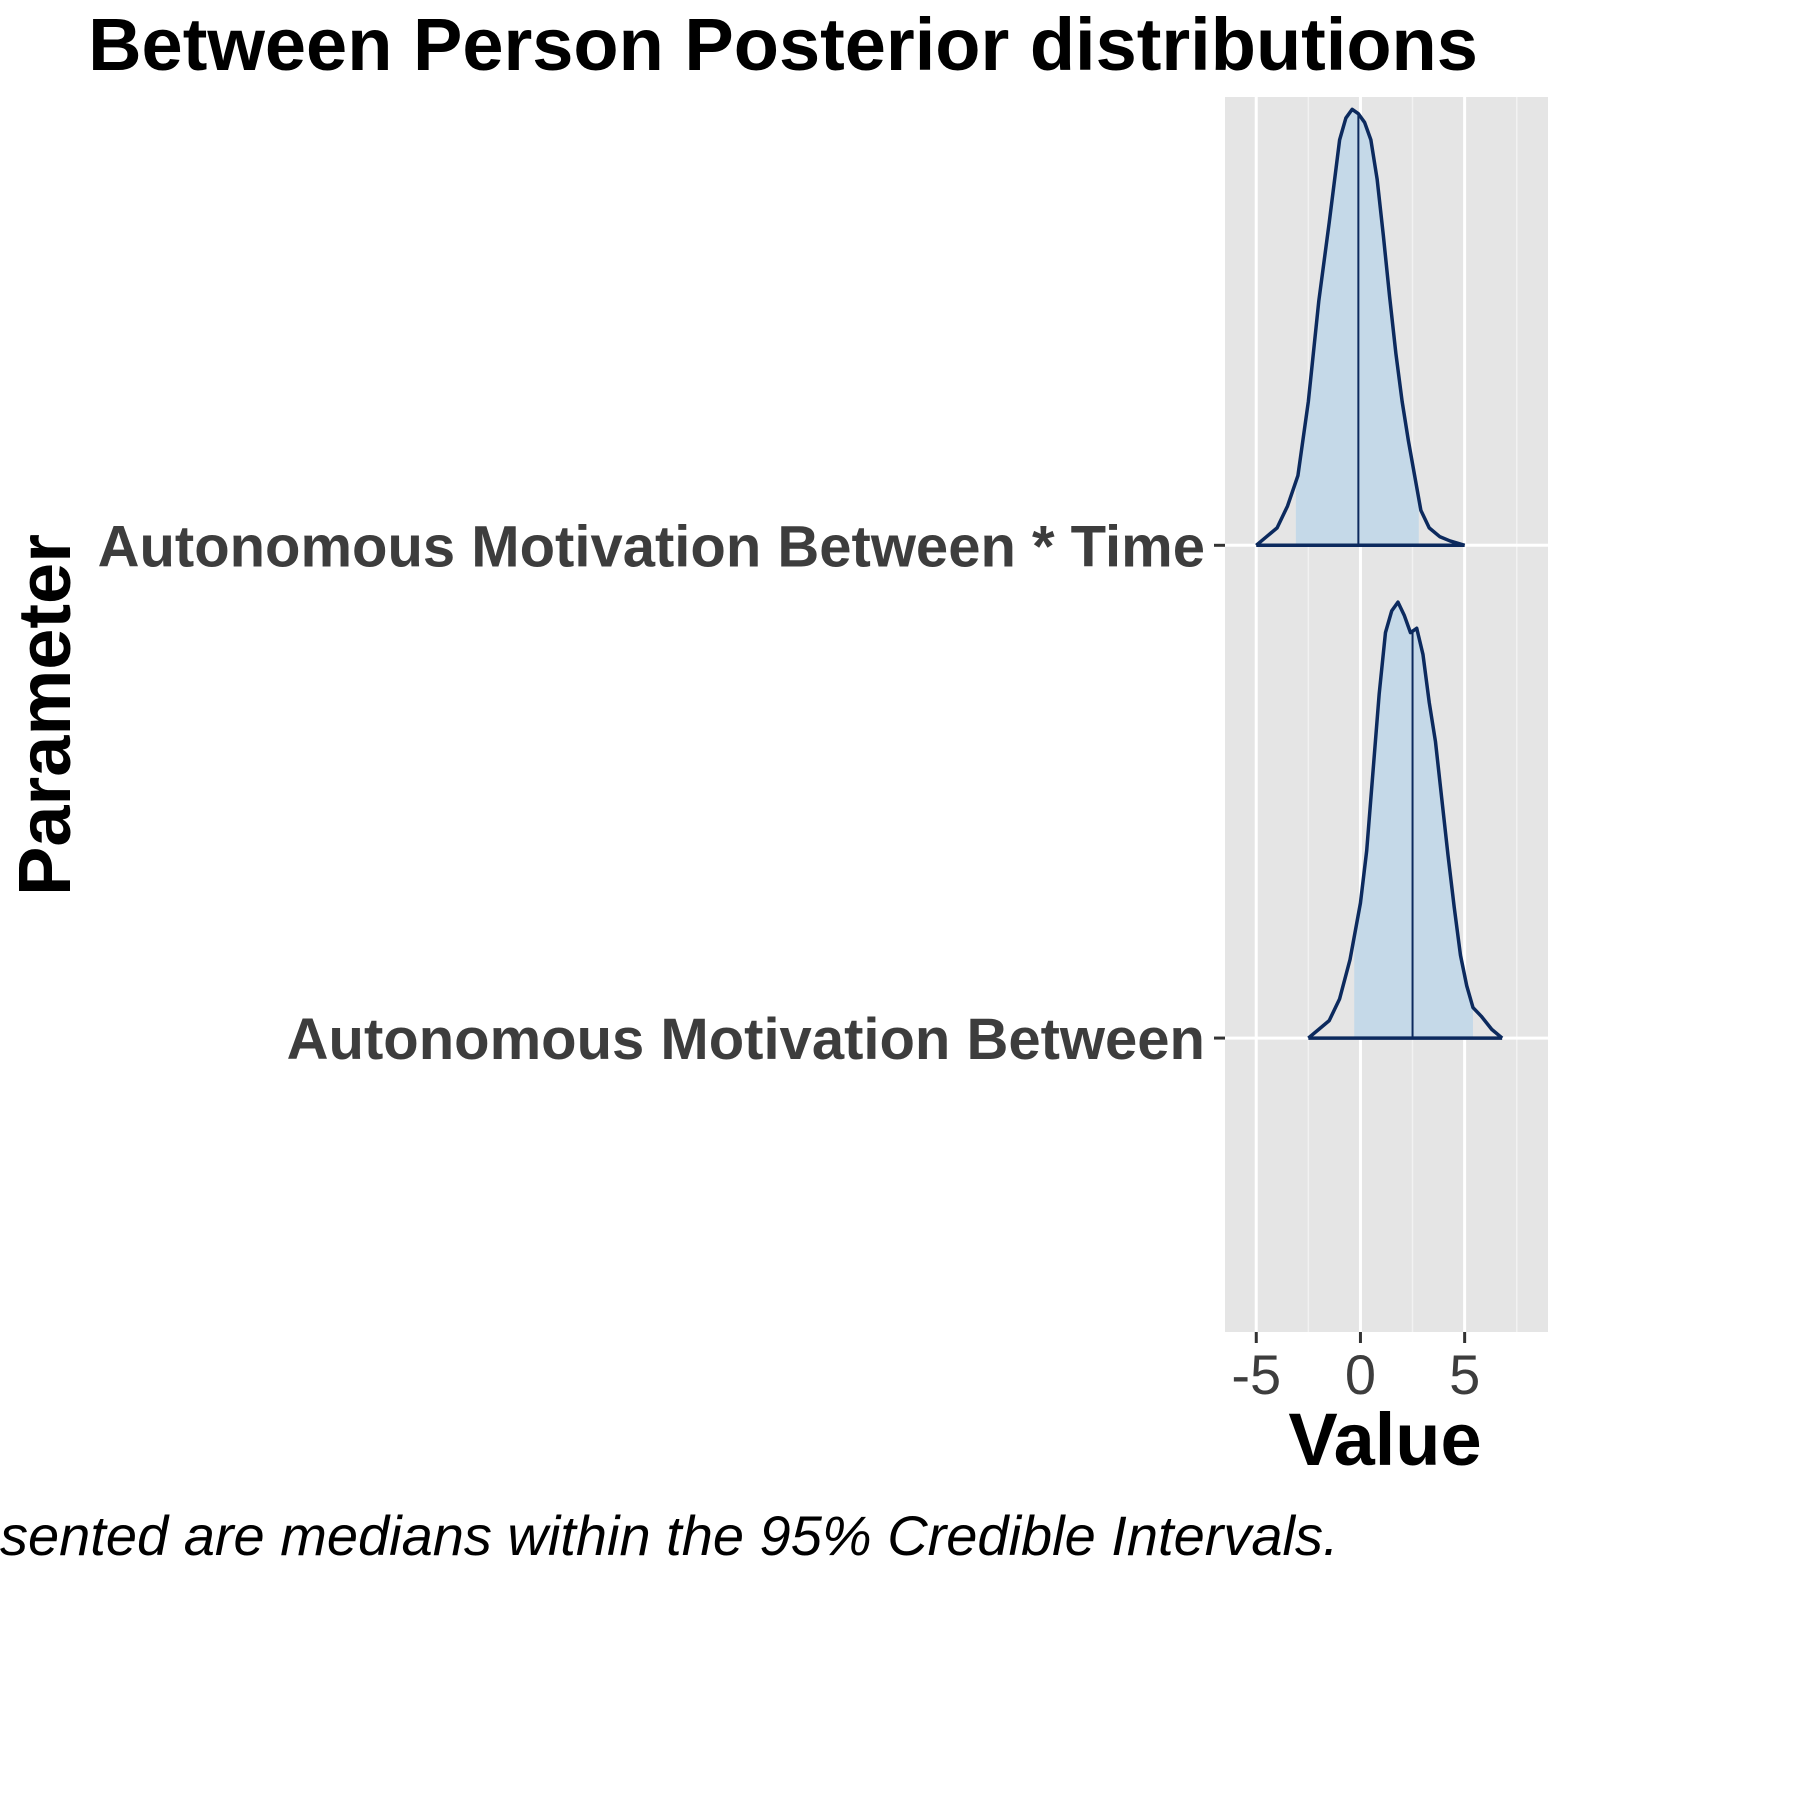 This screenshot has width=1800, height=1800. I want to click on y-tick-label: Autonomous Motivation Between * Time, so click(651, 546).